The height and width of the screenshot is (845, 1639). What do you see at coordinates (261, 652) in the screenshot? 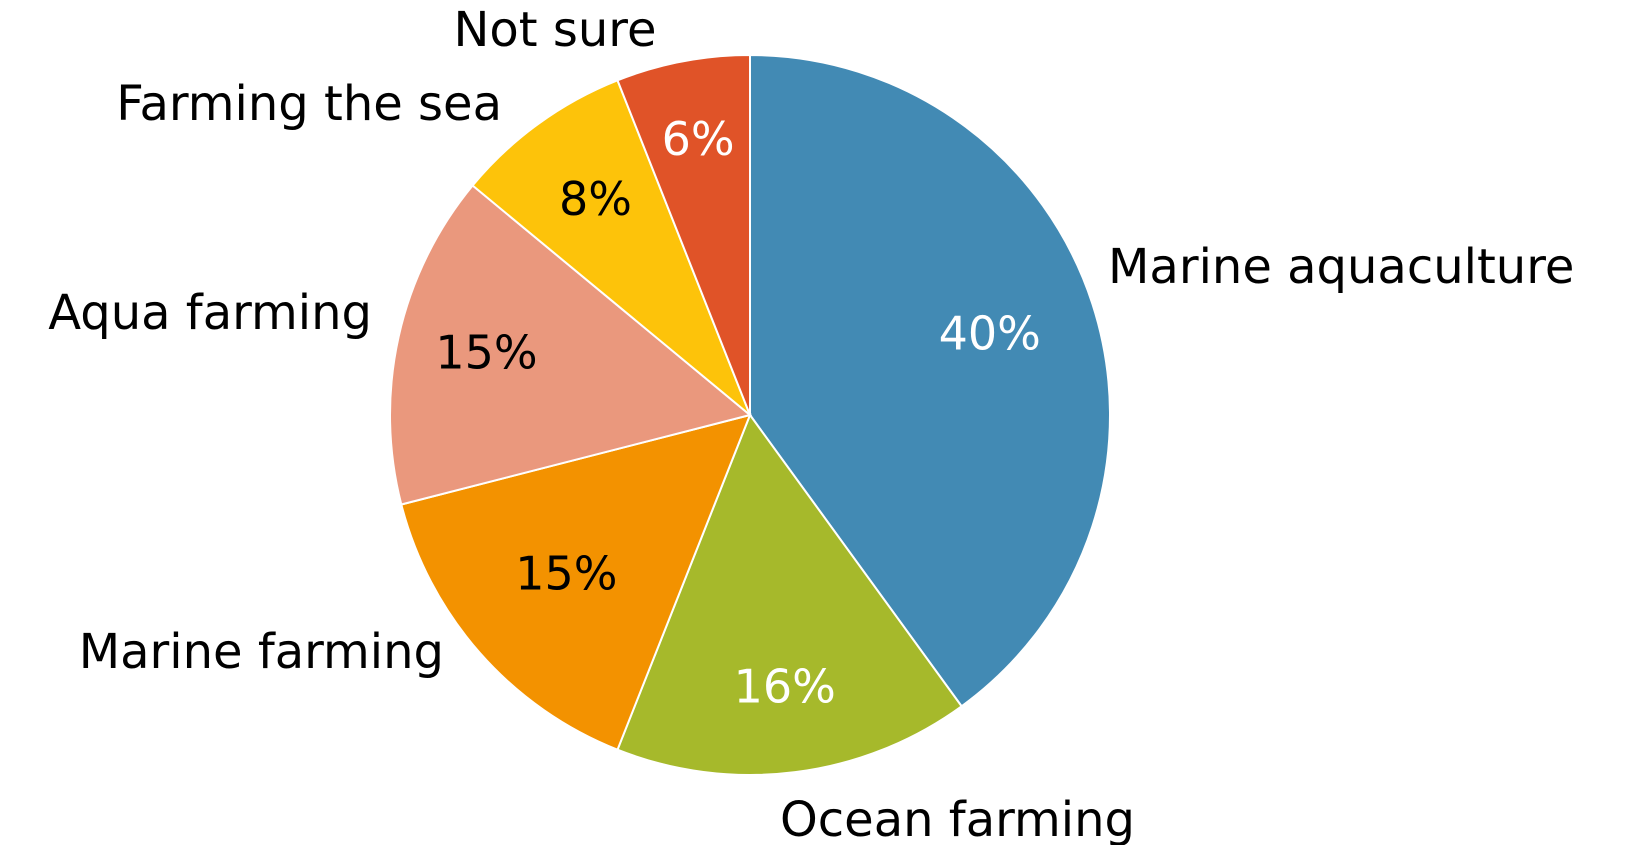
I see `slice-category-label: Marine farming` at bounding box center [261, 652].